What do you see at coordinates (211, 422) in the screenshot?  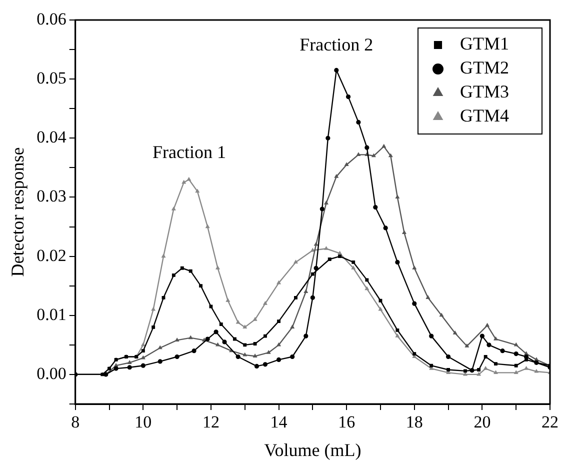 I see `x-tick-label: 12` at bounding box center [211, 422].